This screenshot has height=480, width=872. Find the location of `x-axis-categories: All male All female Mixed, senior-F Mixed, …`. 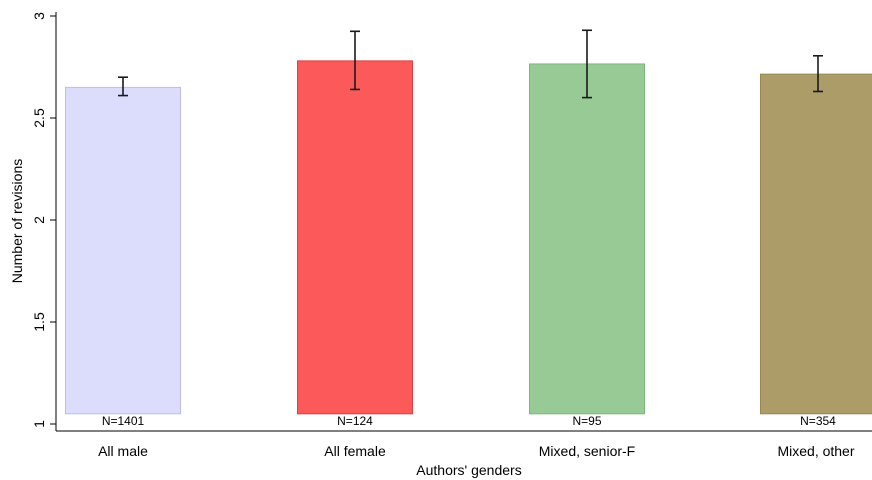

x-axis-categories: All male All female Mixed, senior-F Mixed, … is located at coordinates (476, 451).